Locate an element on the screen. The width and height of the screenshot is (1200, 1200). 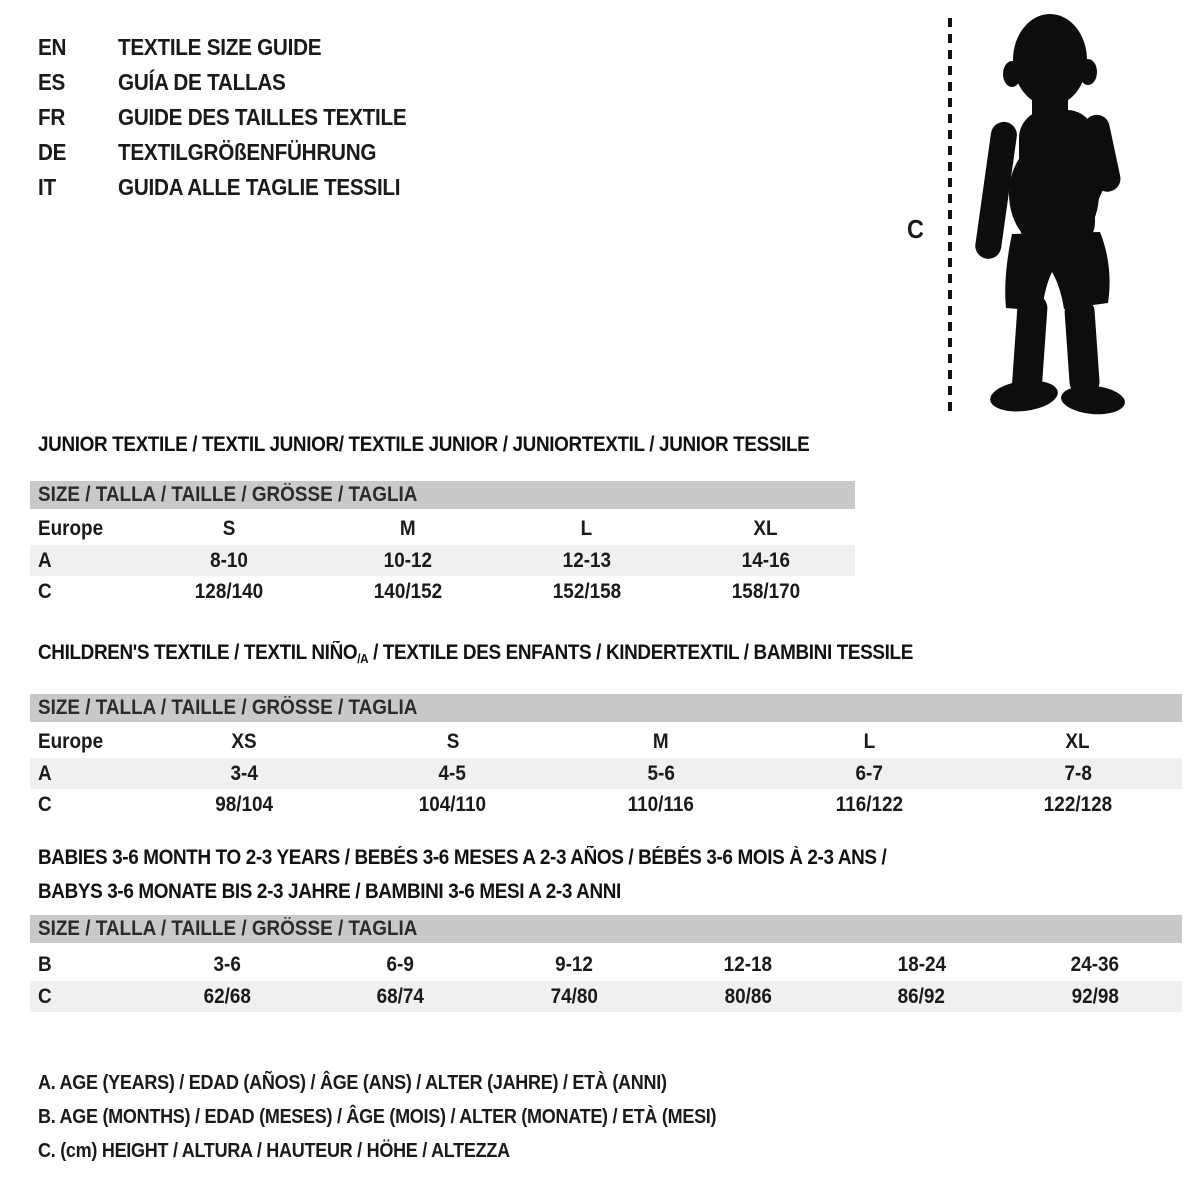
language-row-de: DE TEXTILGRÖßENFÜHRUNG is located at coordinates (238, 152).